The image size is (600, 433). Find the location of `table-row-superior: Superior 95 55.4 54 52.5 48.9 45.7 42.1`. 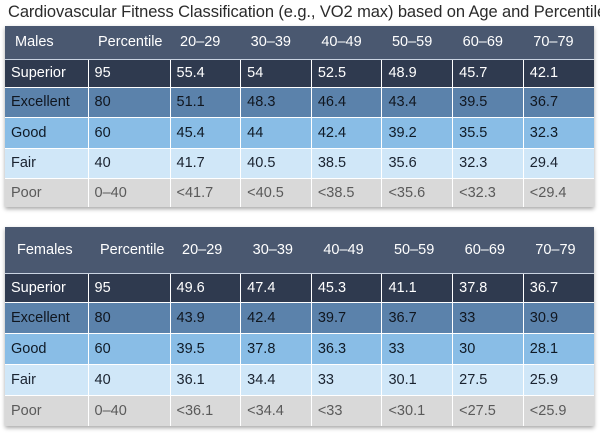

table-row-superior: Superior 95 55.4 54 52.5 48.9 45.7 42.1 is located at coordinates (299, 73).